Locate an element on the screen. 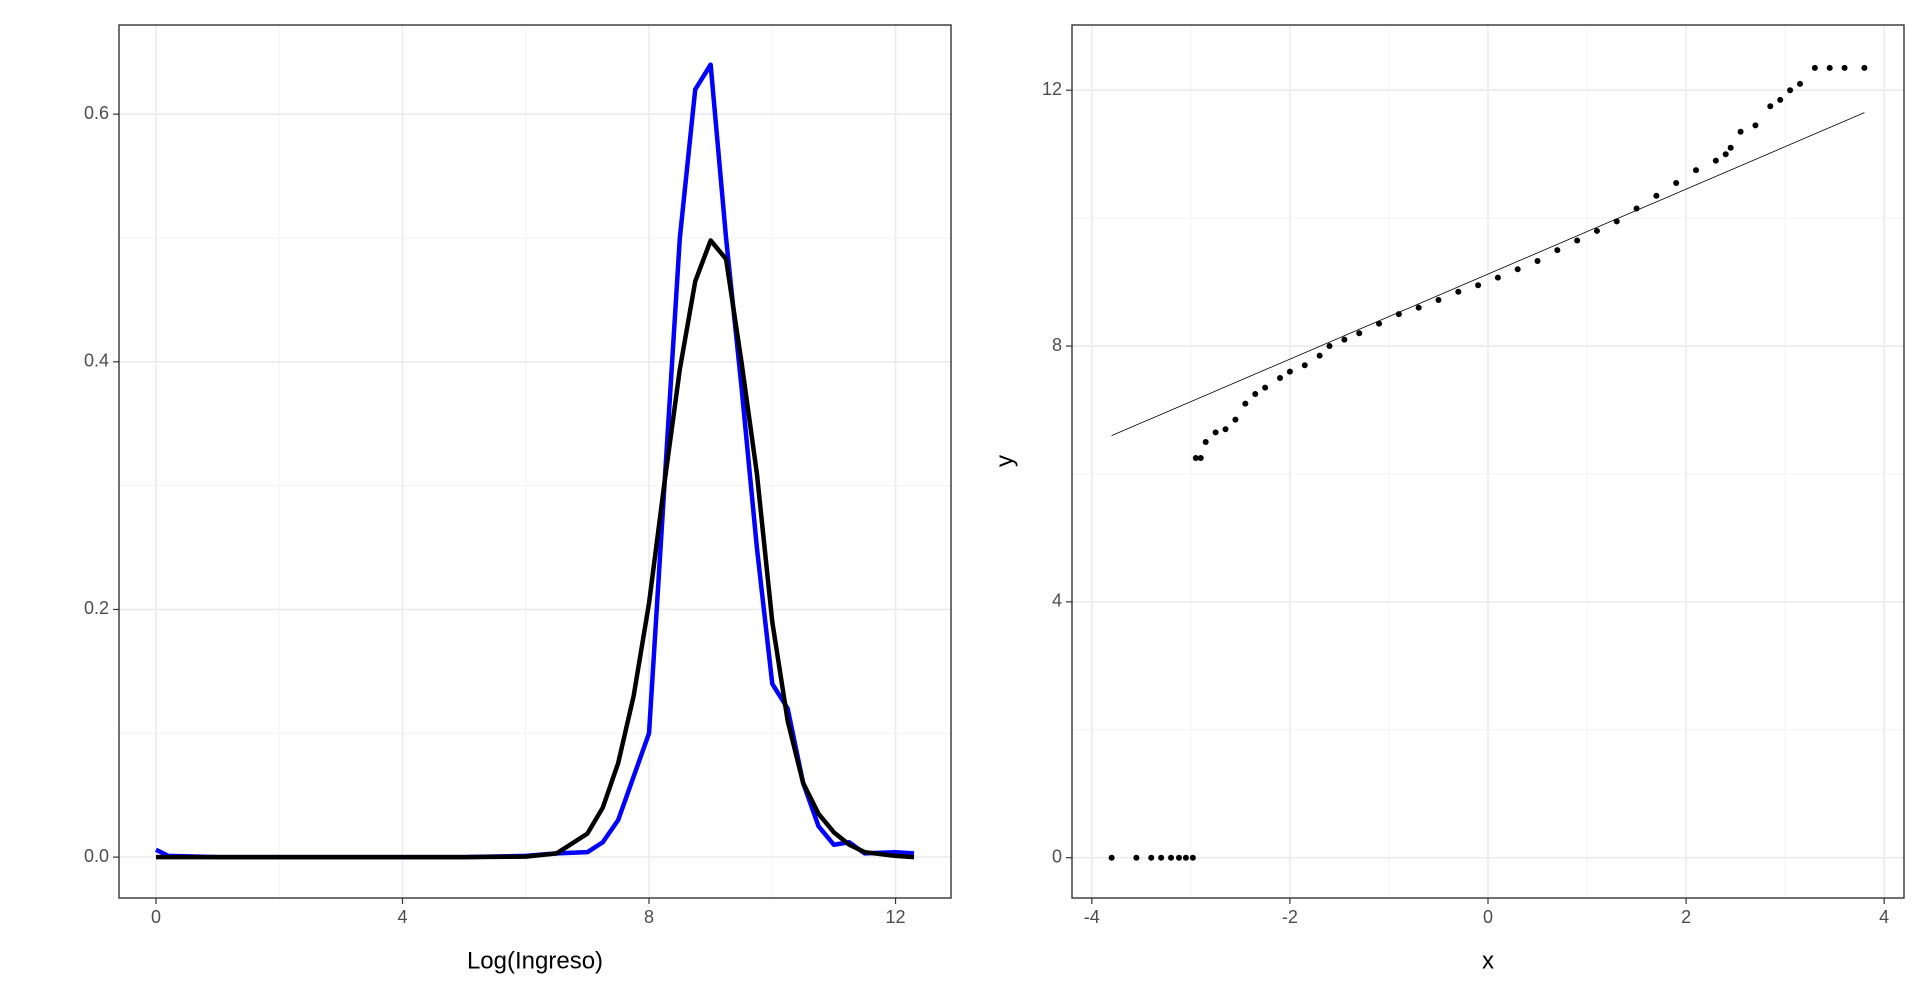 Image resolution: width=1920 pixels, height=1006 pixels. y-tick-label: 0 is located at coordinates (1057, 856).